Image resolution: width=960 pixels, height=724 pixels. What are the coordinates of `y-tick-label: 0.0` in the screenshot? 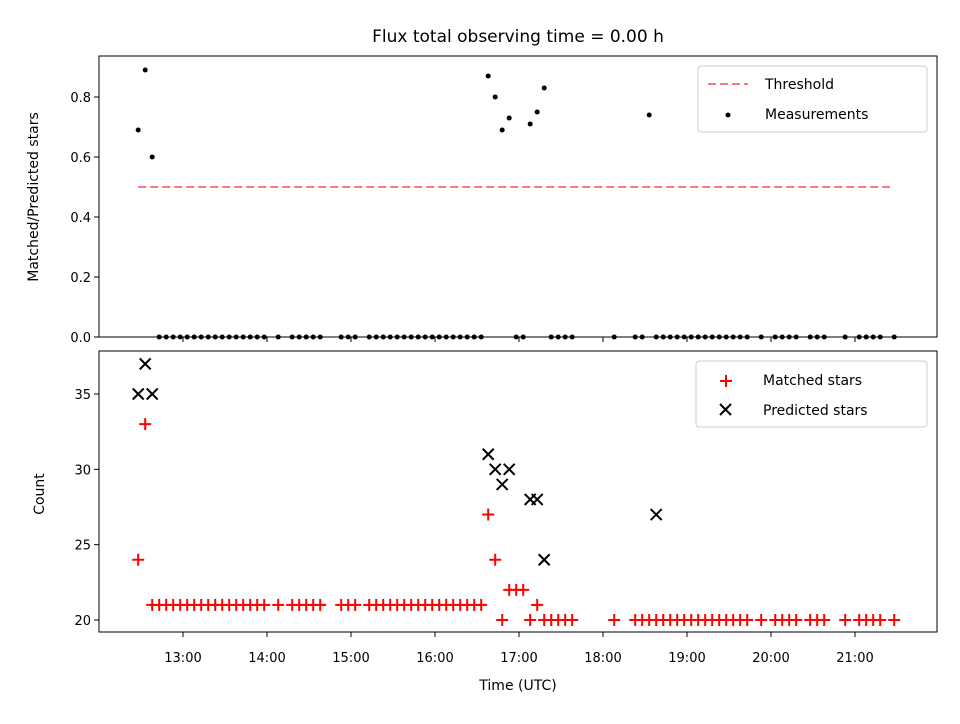 It's located at (80, 338).